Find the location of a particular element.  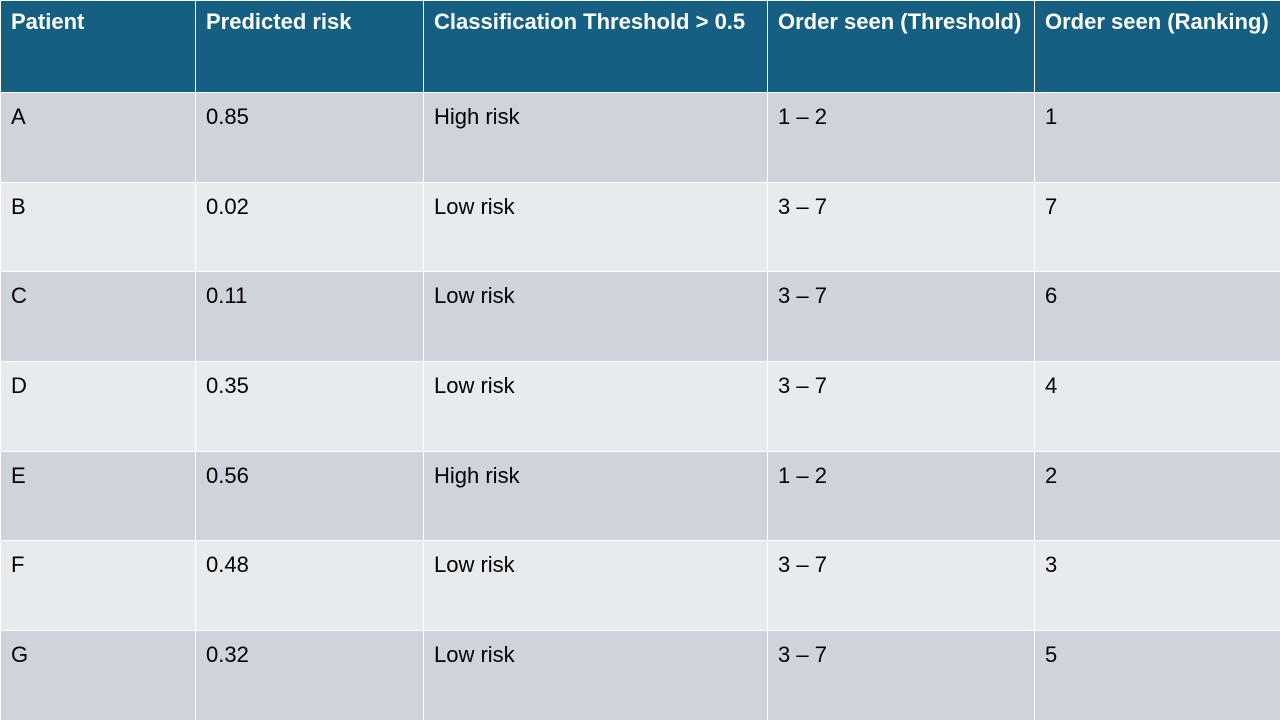

cell-order-ranking: 2 is located at coordinates (1157, 496).